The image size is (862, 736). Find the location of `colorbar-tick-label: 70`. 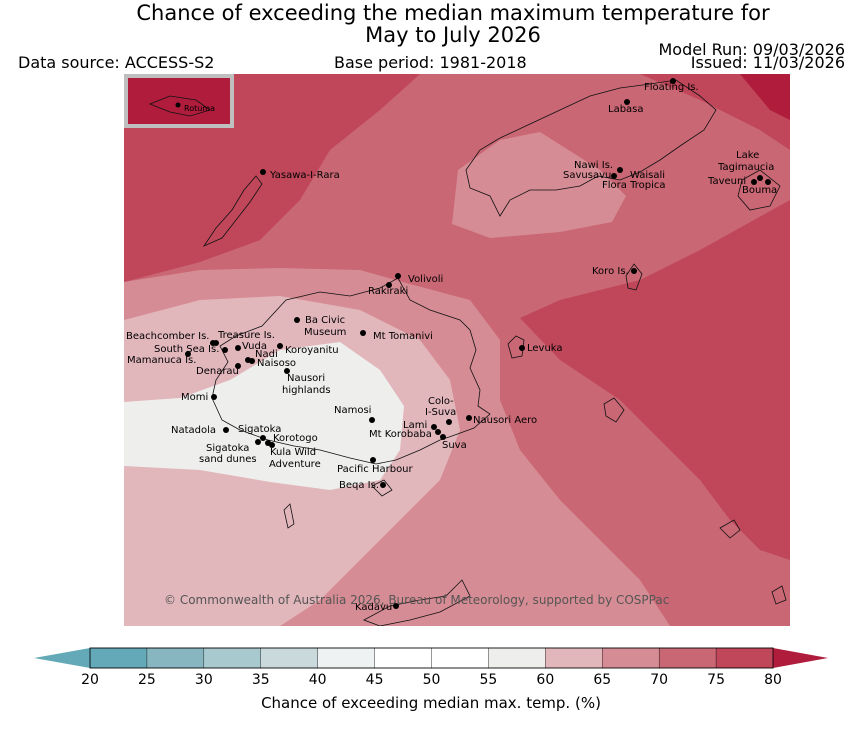

colorbar-tick-label: 70 is located at coordinates (659, 680).